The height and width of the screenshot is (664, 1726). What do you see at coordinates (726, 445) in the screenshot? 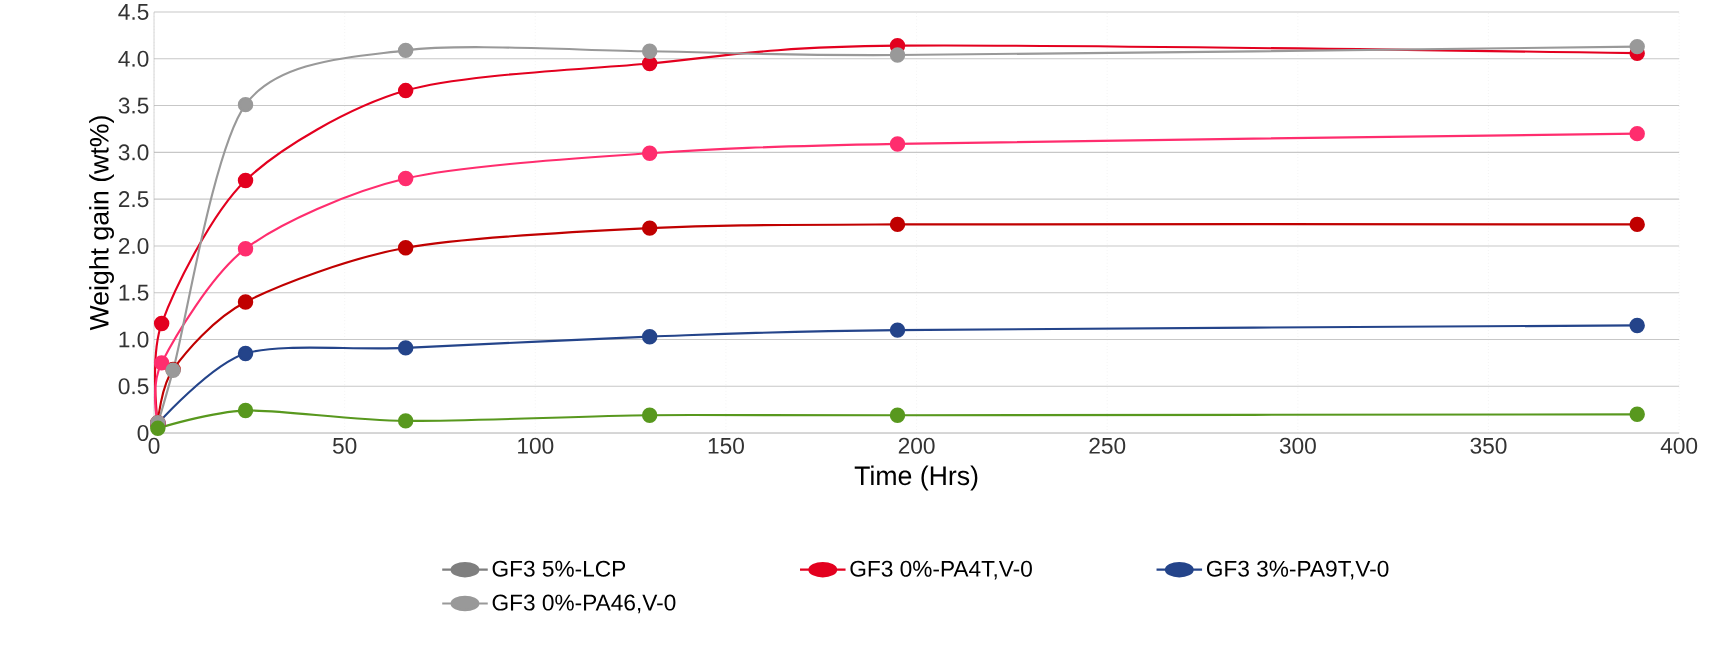
I see `x-tick-label: 150` at bounding box center [726, 445].